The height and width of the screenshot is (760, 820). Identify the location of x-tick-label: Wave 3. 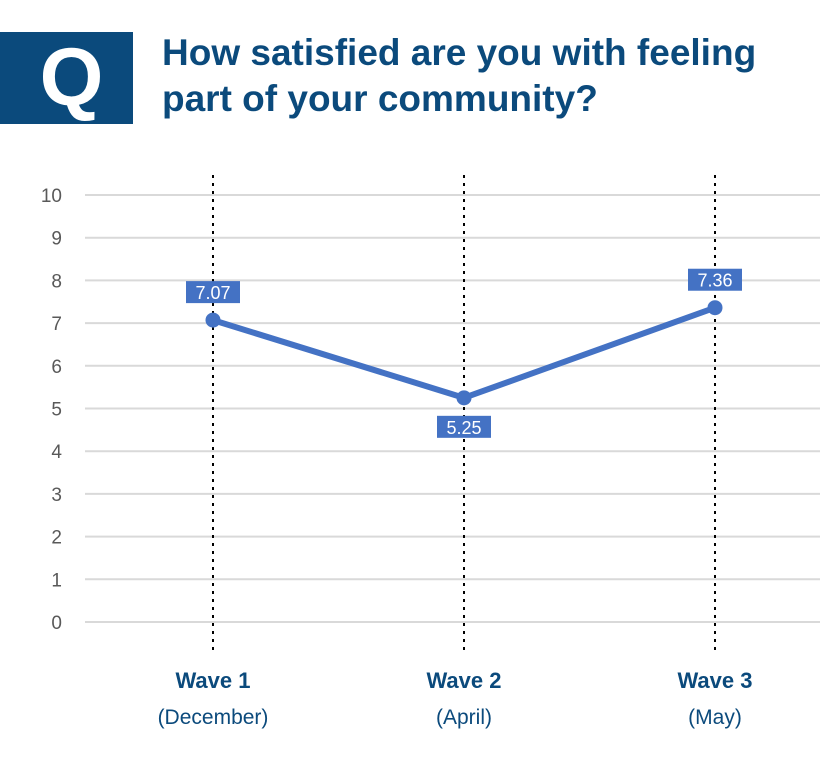
(714, 680).